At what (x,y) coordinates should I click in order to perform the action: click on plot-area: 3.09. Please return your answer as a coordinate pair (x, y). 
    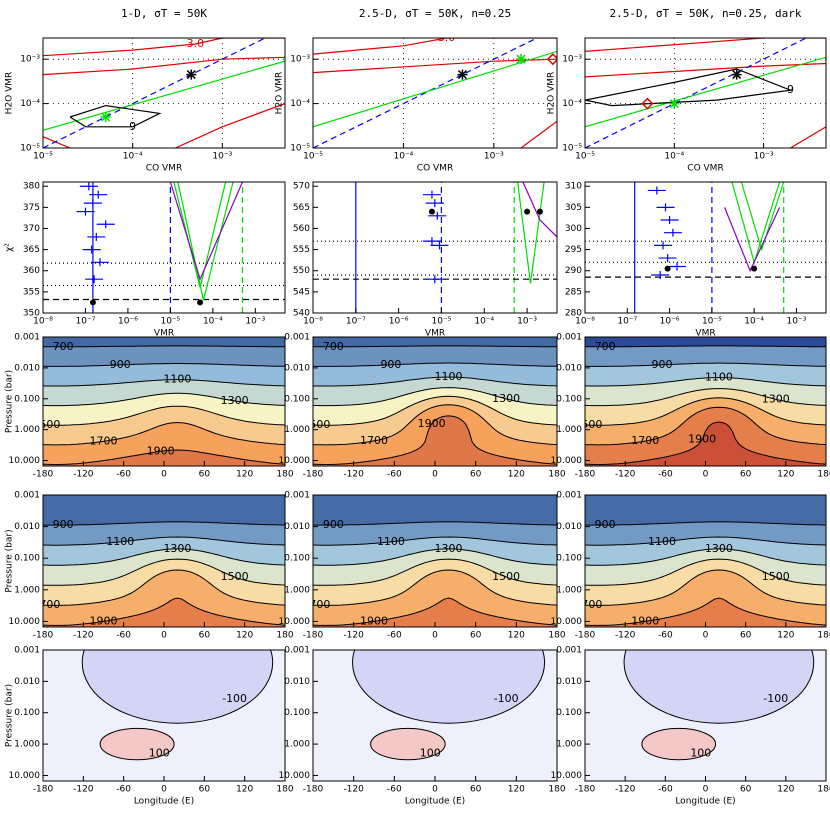
    Looking at the image, I should click on (164, 92).